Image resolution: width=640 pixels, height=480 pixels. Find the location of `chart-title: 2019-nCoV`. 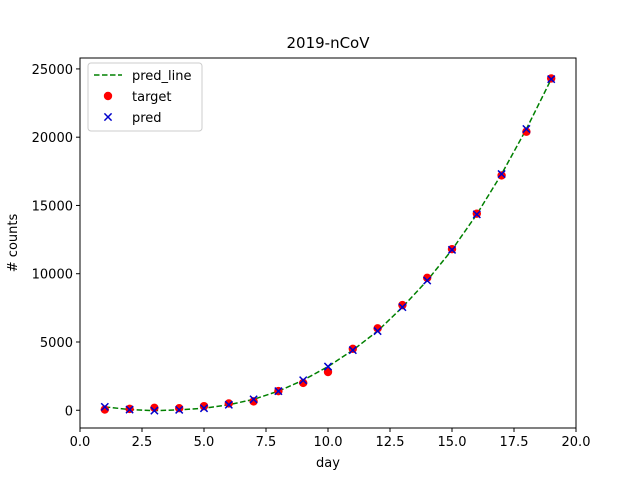

chart-title: 2019-nCoV is located at coordinates (328, 43).